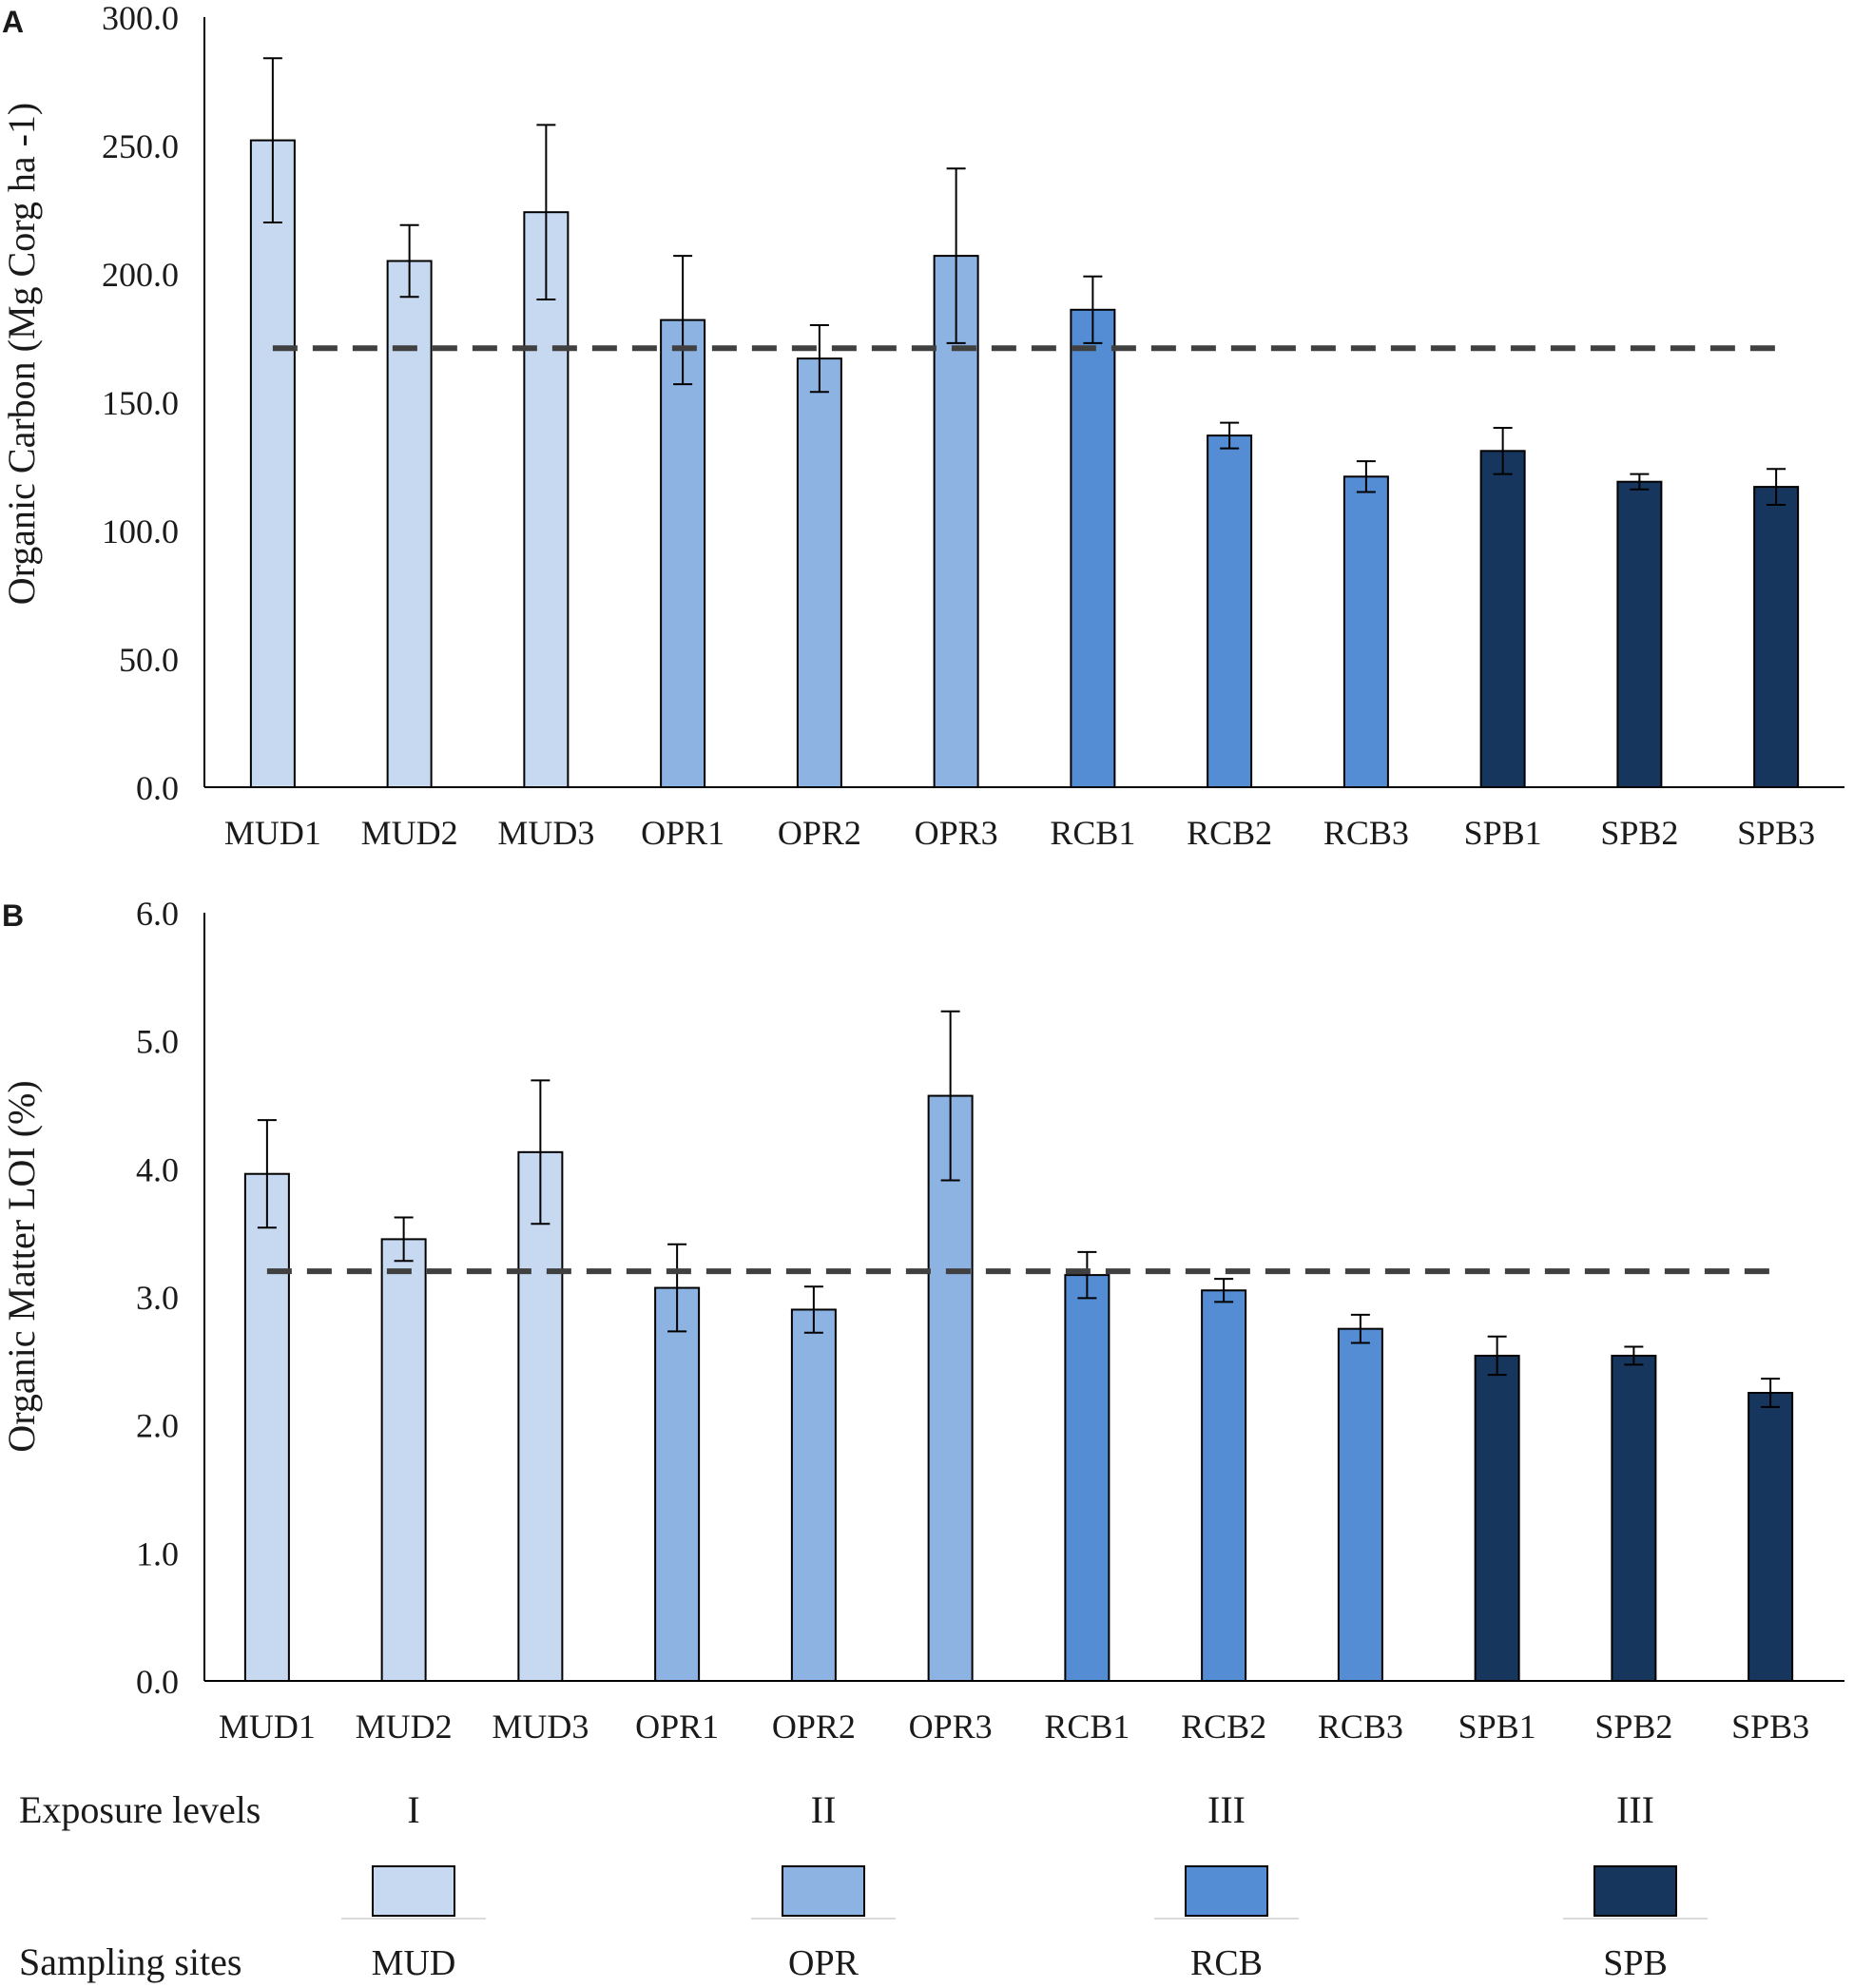 Image resolution: width=1854 pixels, height=1988 pixels. I want to click on y-tick-label: 50.0, so click(149, 660).